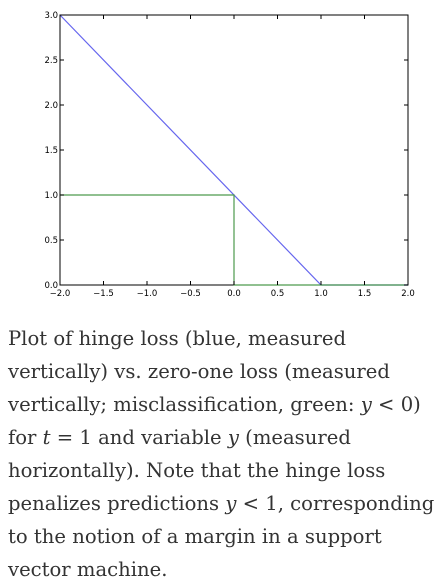 The width and height of the screenshot is (448, 586). I want to click on caption-math-y1: y, so click(366, 404).